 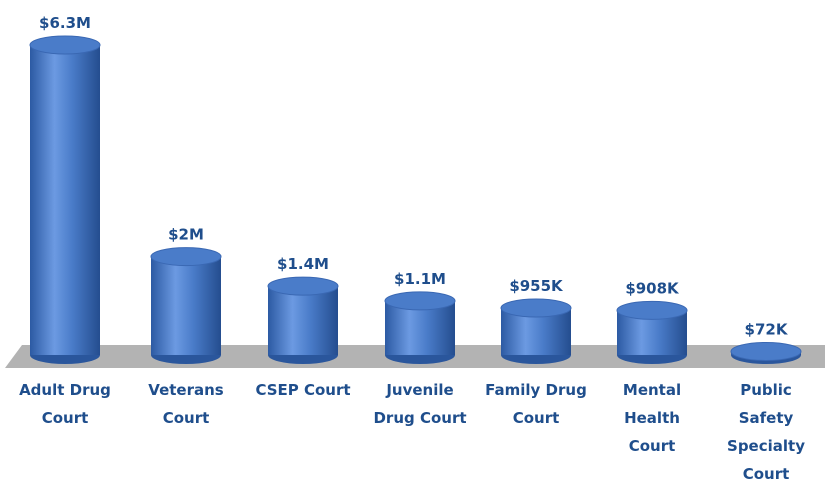 What do you see at coordinates (420, 279) in the screenshot?
I see `value-label: $1.1M` at bounding box center [420, 279].